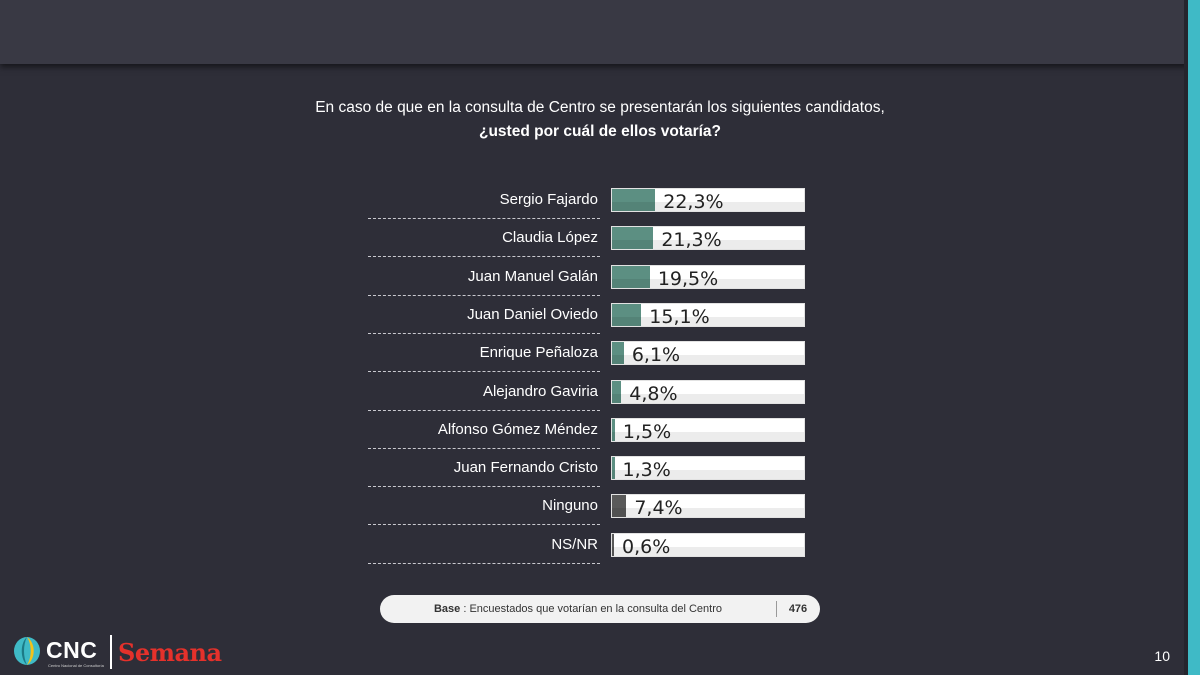  I want to click on bar-value-label: 22,3%, so click(693, 202).